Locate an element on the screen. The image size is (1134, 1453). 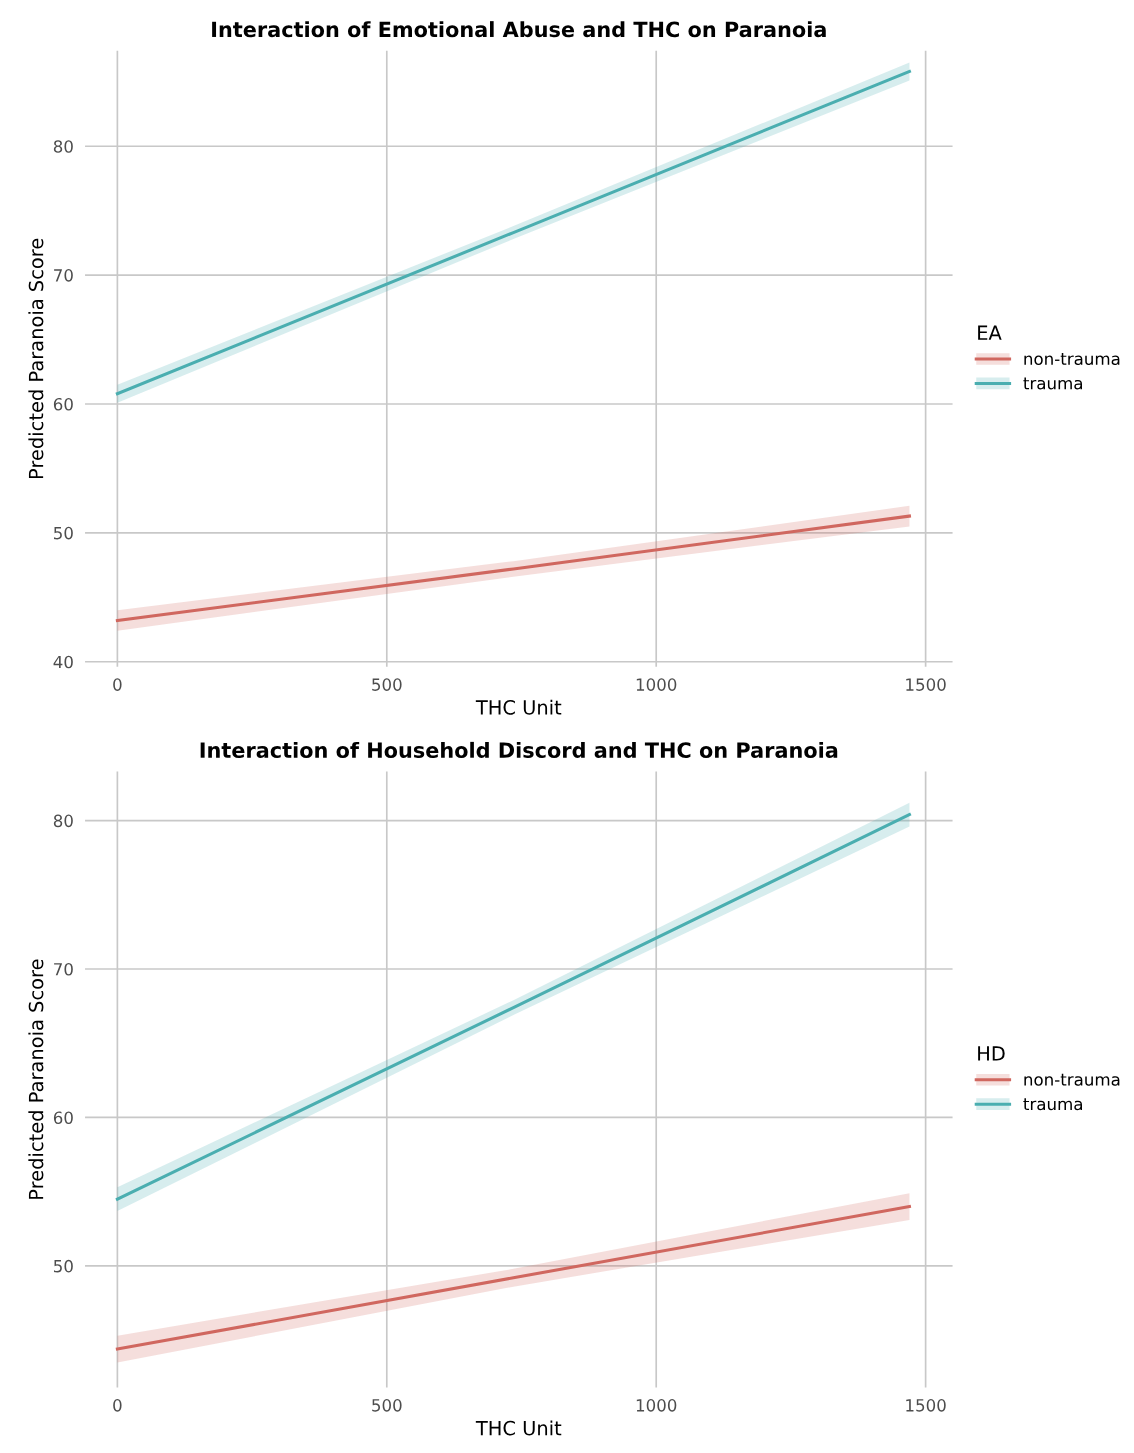
y-tick-label: 40 is located at coordinates (63, 662).